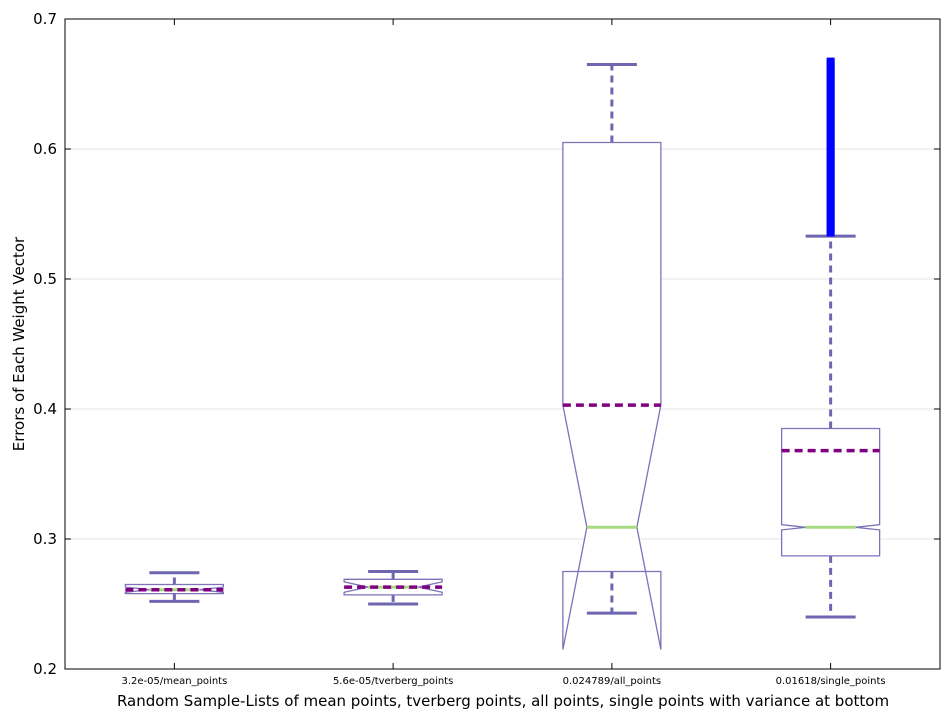 The height and width of the screenshot is (720, 949). What do you see at coordinates (45, 279) in the screenshot?
I see `y-tick-label: 0.5` at bounding box center [45, 279].